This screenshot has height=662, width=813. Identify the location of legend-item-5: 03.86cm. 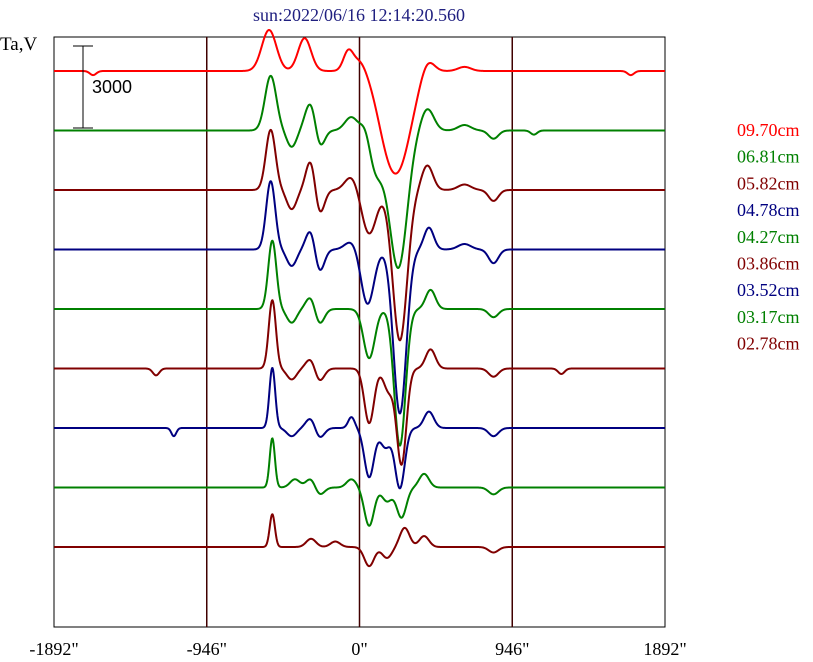
(768, 264).